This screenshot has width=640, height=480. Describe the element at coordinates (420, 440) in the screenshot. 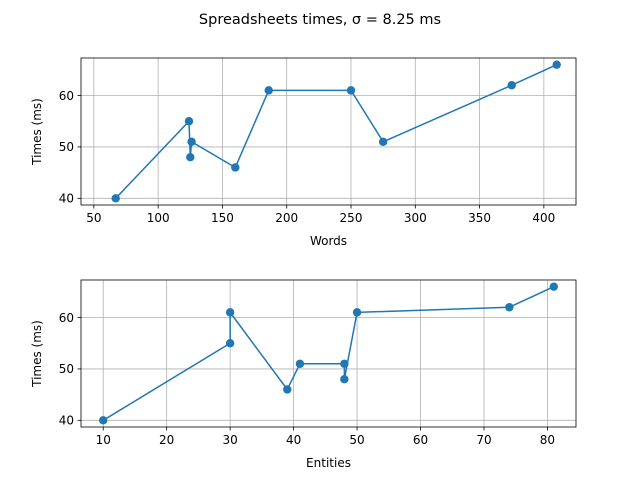

I see `x-tick-label-5: 60` at that location.